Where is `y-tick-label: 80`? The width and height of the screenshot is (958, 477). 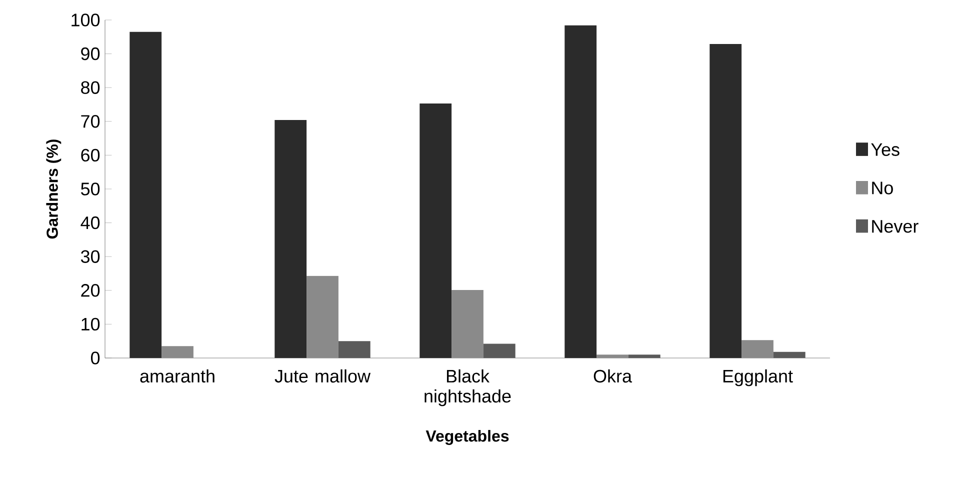 y-tick-label: 80 is located at coordinates (90, 87).